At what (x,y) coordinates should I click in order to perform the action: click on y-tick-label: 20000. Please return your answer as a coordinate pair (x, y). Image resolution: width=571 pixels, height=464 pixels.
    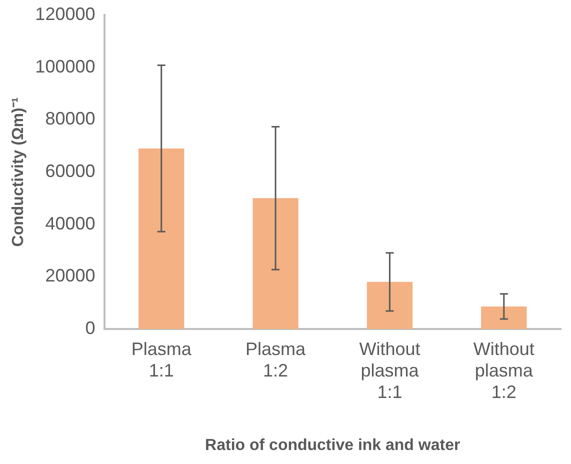
    Looking at the image, I should click on (70, 276).